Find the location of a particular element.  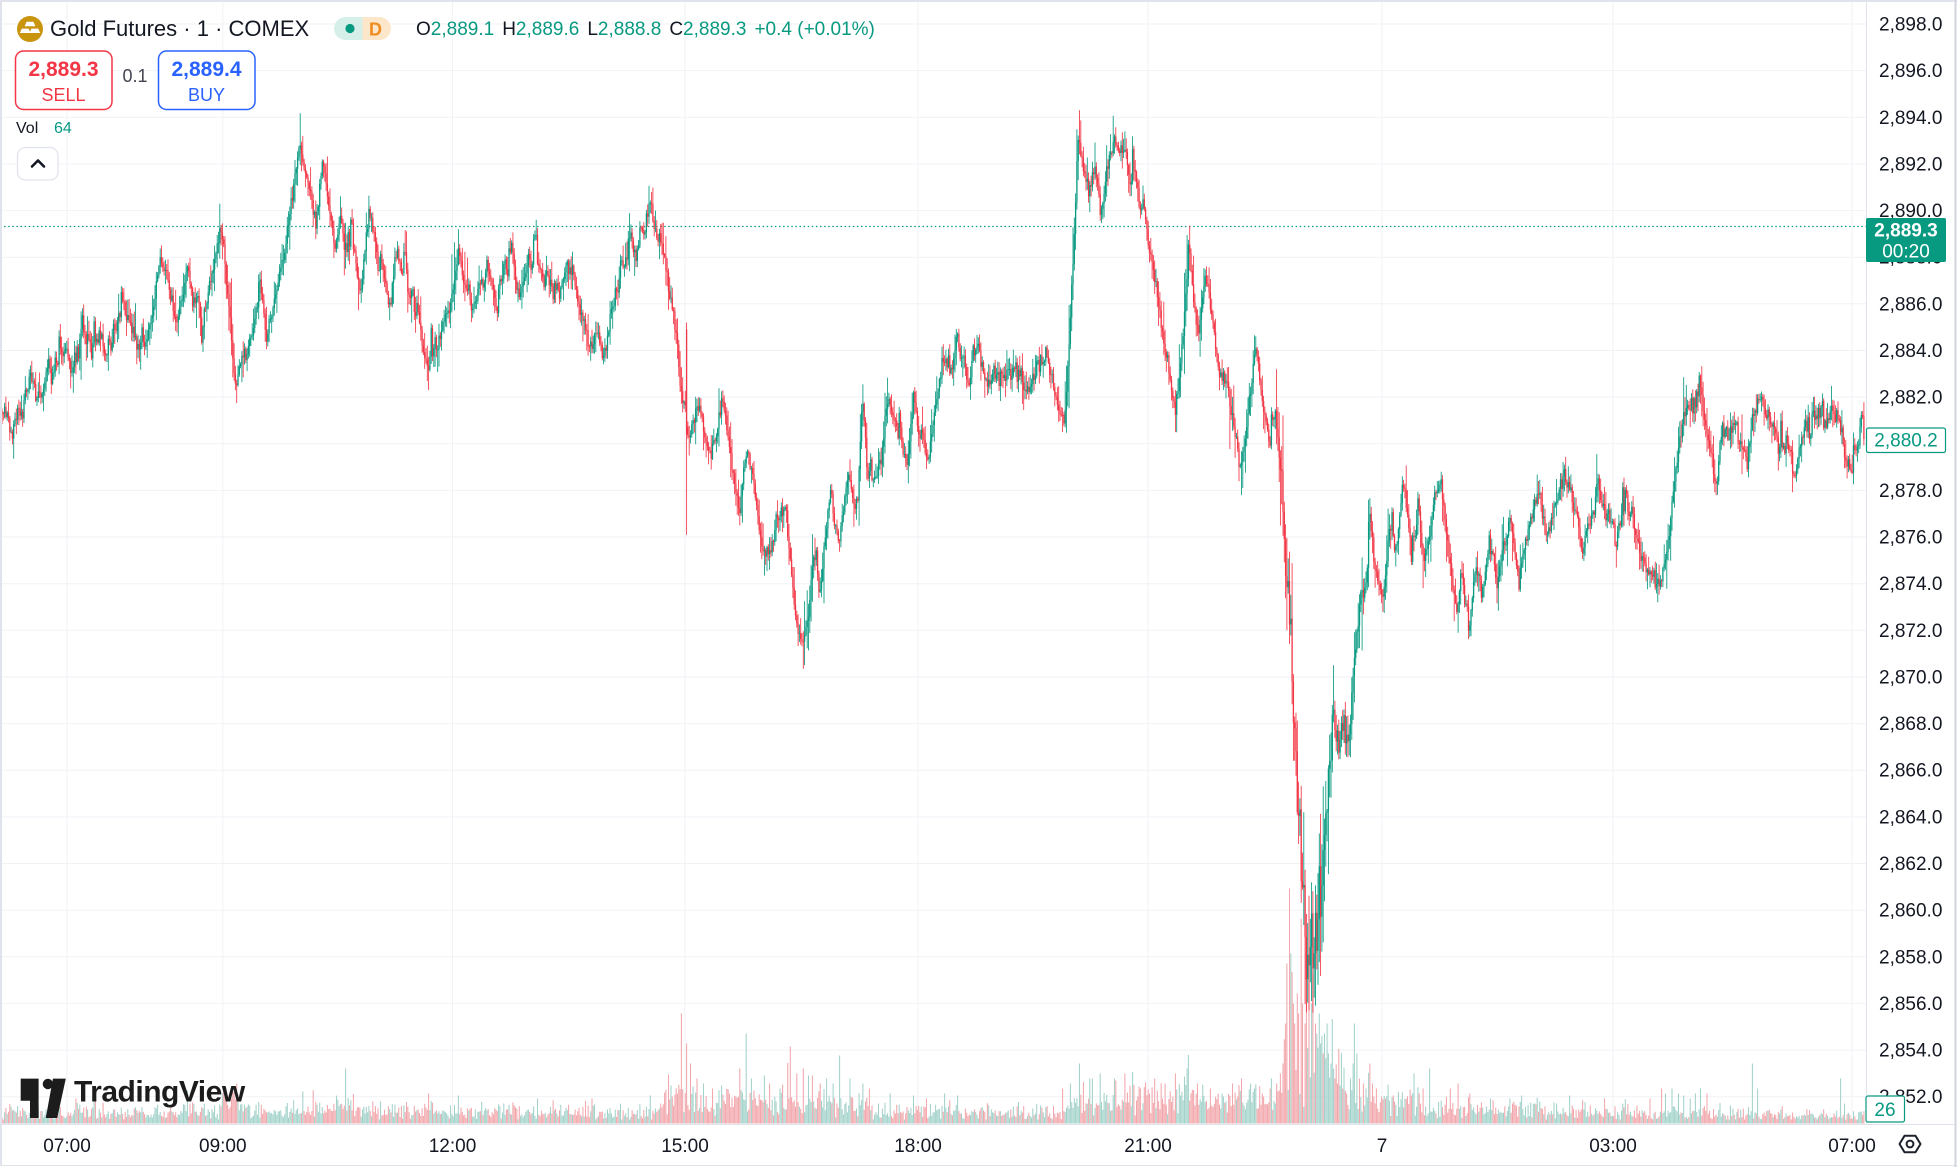

svg-text: 2,864.0 is located at coordinates (1910, 817).